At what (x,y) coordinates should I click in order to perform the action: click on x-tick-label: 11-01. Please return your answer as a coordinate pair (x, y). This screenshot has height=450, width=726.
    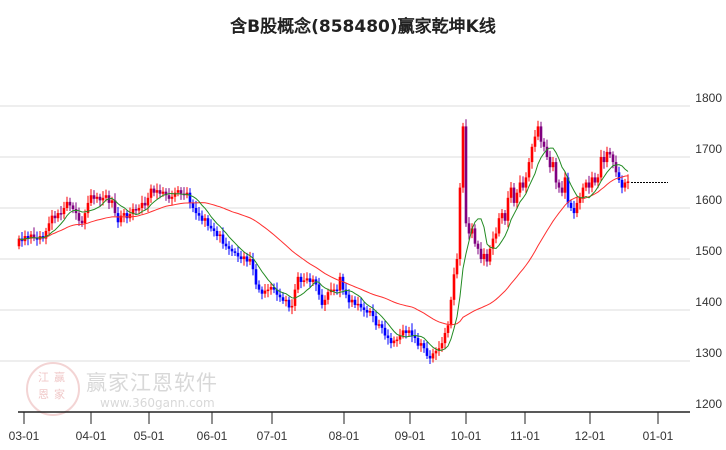
    Looking at the image, I should click on (525, 436).